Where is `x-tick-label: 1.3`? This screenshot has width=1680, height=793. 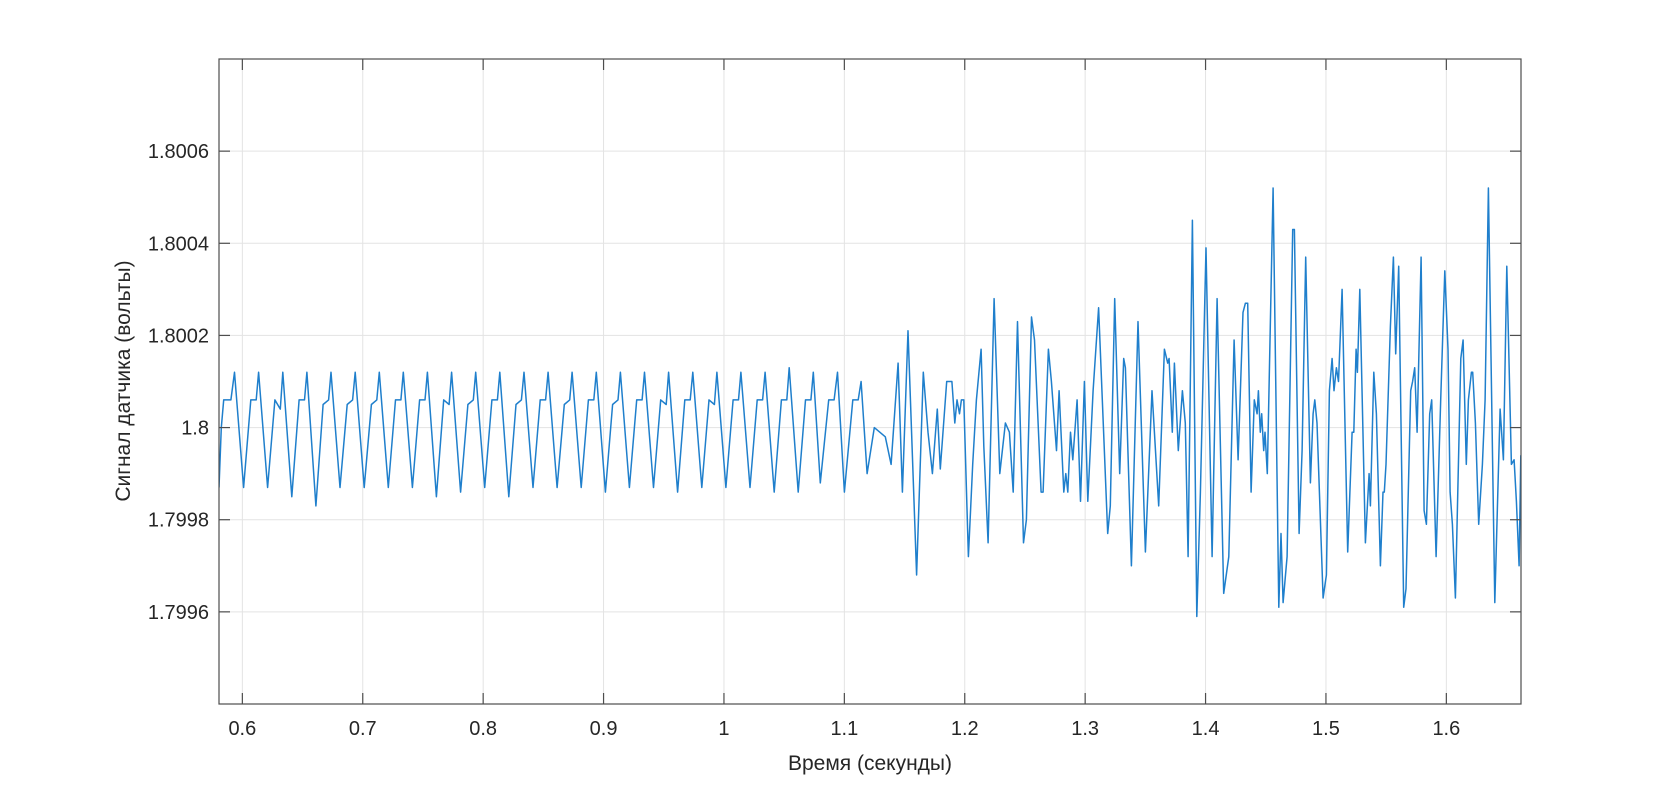
x-tick-label: 1.3 is located at coordinates (1085, 729).